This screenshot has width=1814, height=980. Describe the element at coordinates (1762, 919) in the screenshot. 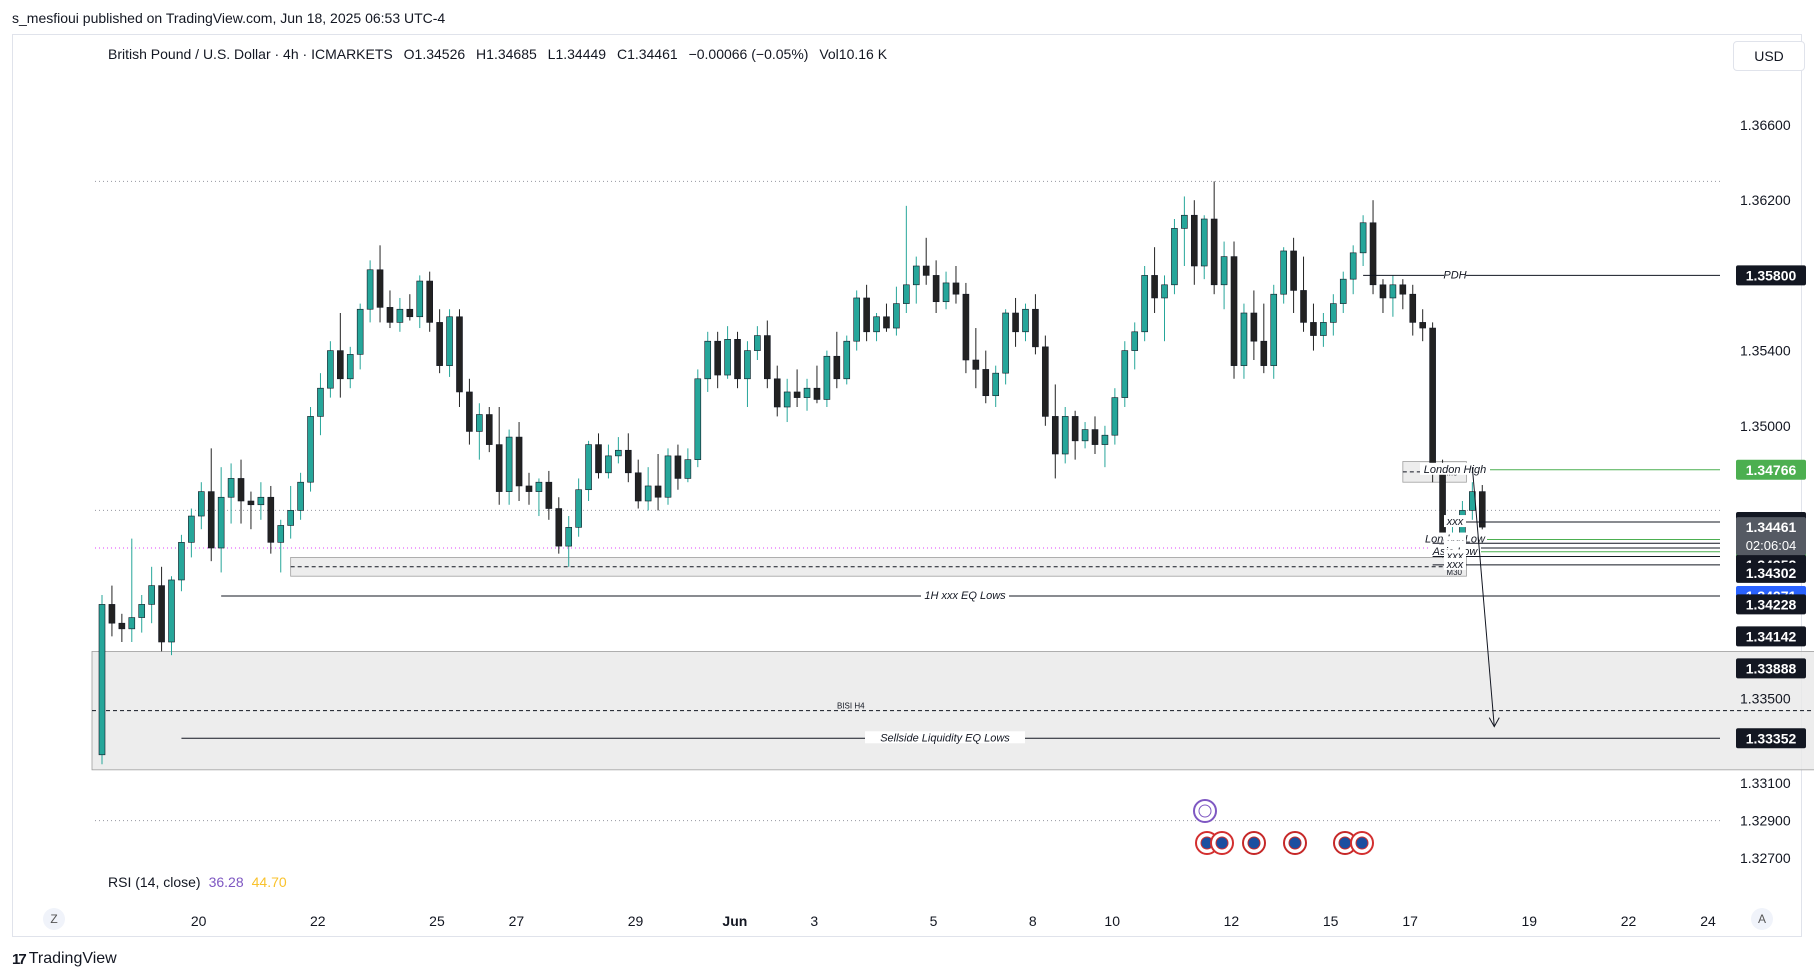

I see `auto-scale-button: A` at that location.